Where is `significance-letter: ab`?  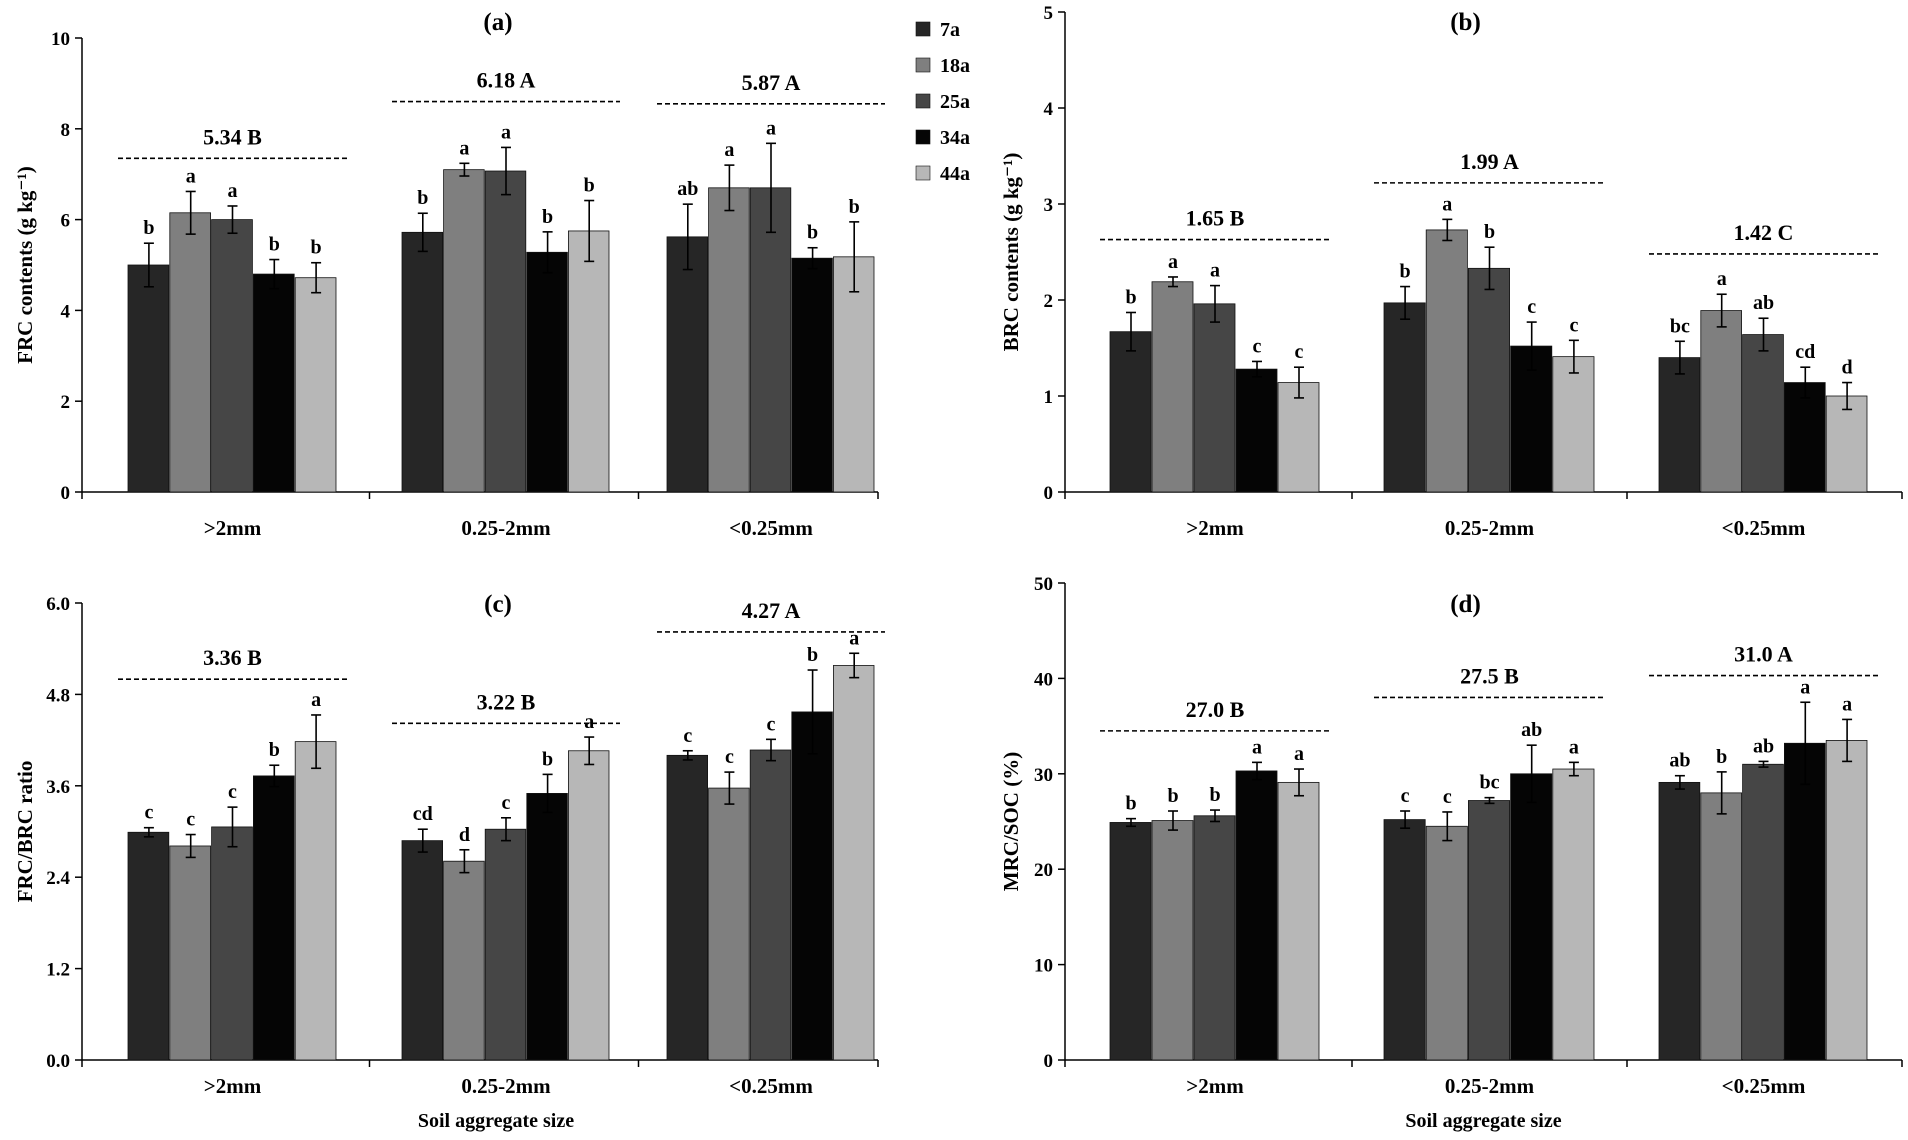
significance-letter: ab is located at coordinates (1679, 761).